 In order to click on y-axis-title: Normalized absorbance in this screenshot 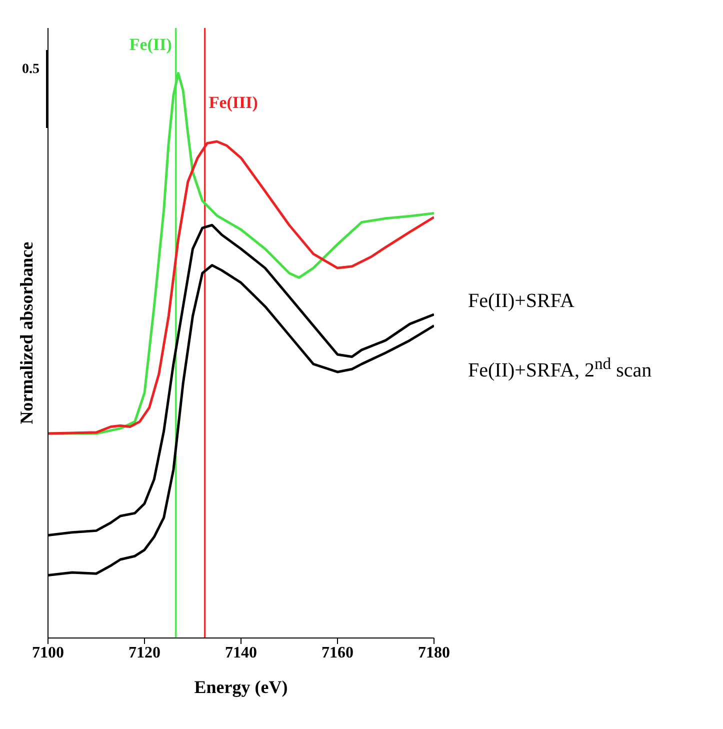, I will do `click(26, 333)`.